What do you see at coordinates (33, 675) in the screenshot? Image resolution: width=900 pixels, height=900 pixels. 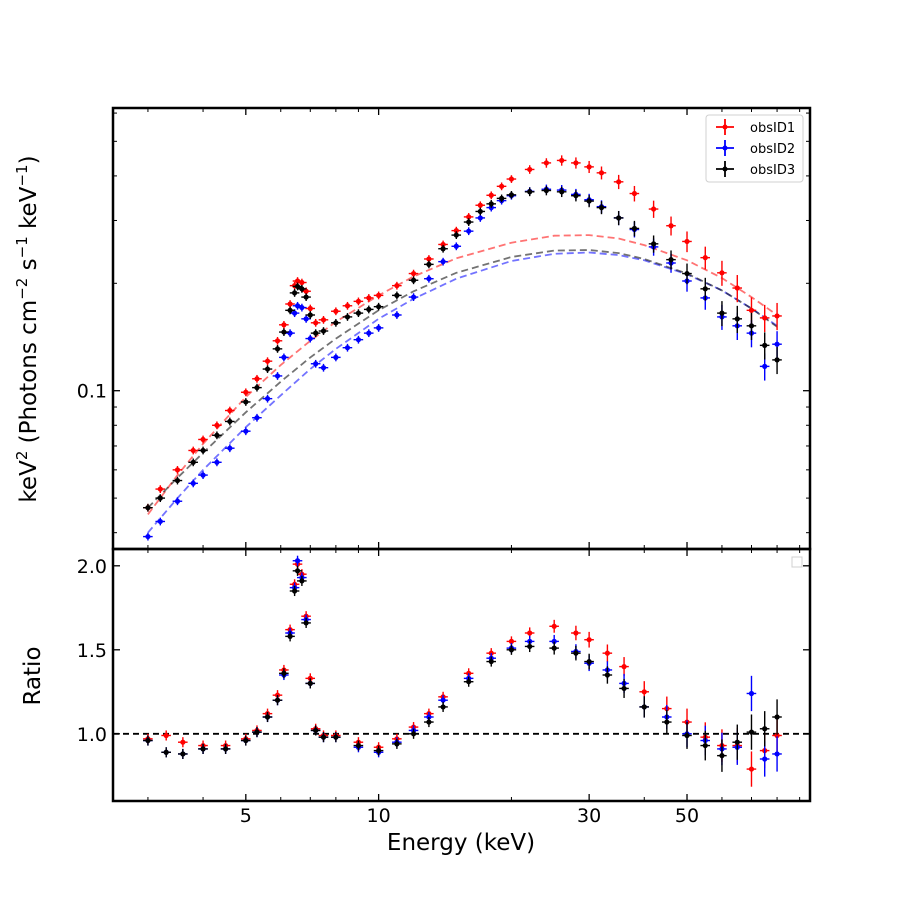 I see `ratio-y-axis-title: Ratio` at bounding box center [33, 675].